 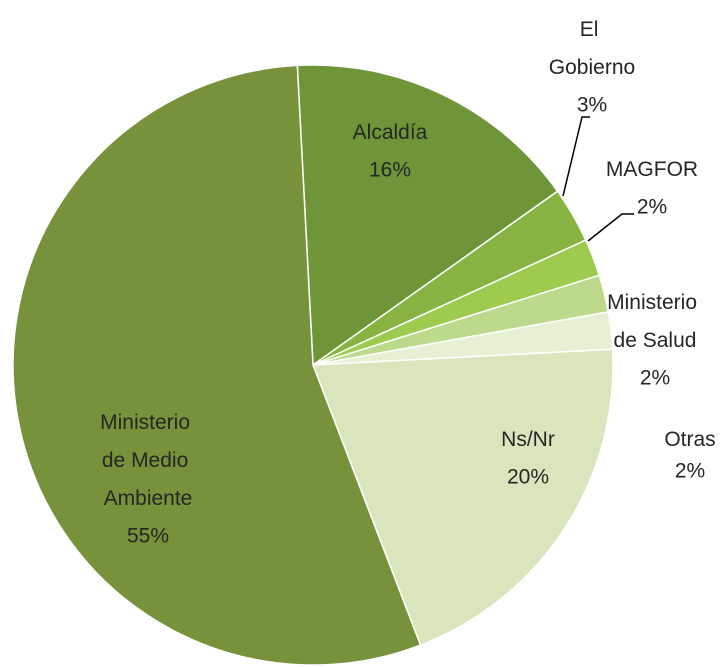 What do you see at coordinates (390, 170) in the screenshot?
I see `value-label: 16%` at bounding box center [390, 170].